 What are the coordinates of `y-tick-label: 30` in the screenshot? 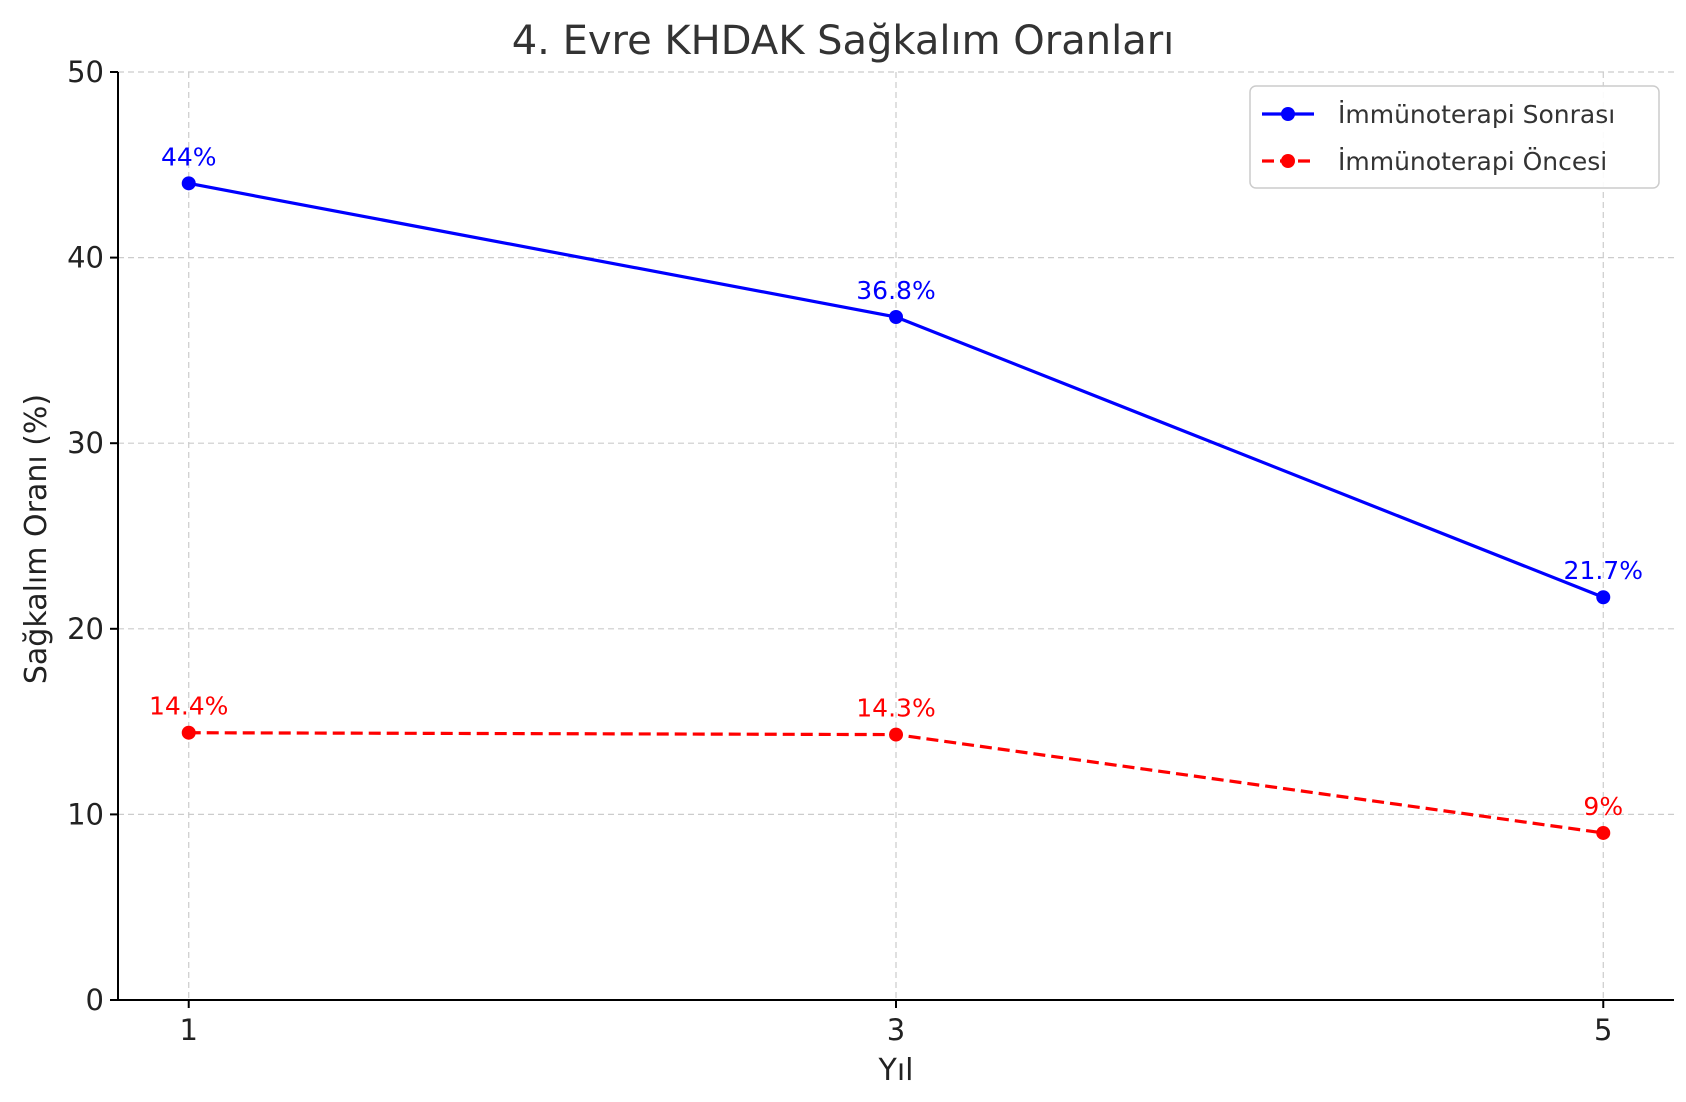 It's located at (85, 443).